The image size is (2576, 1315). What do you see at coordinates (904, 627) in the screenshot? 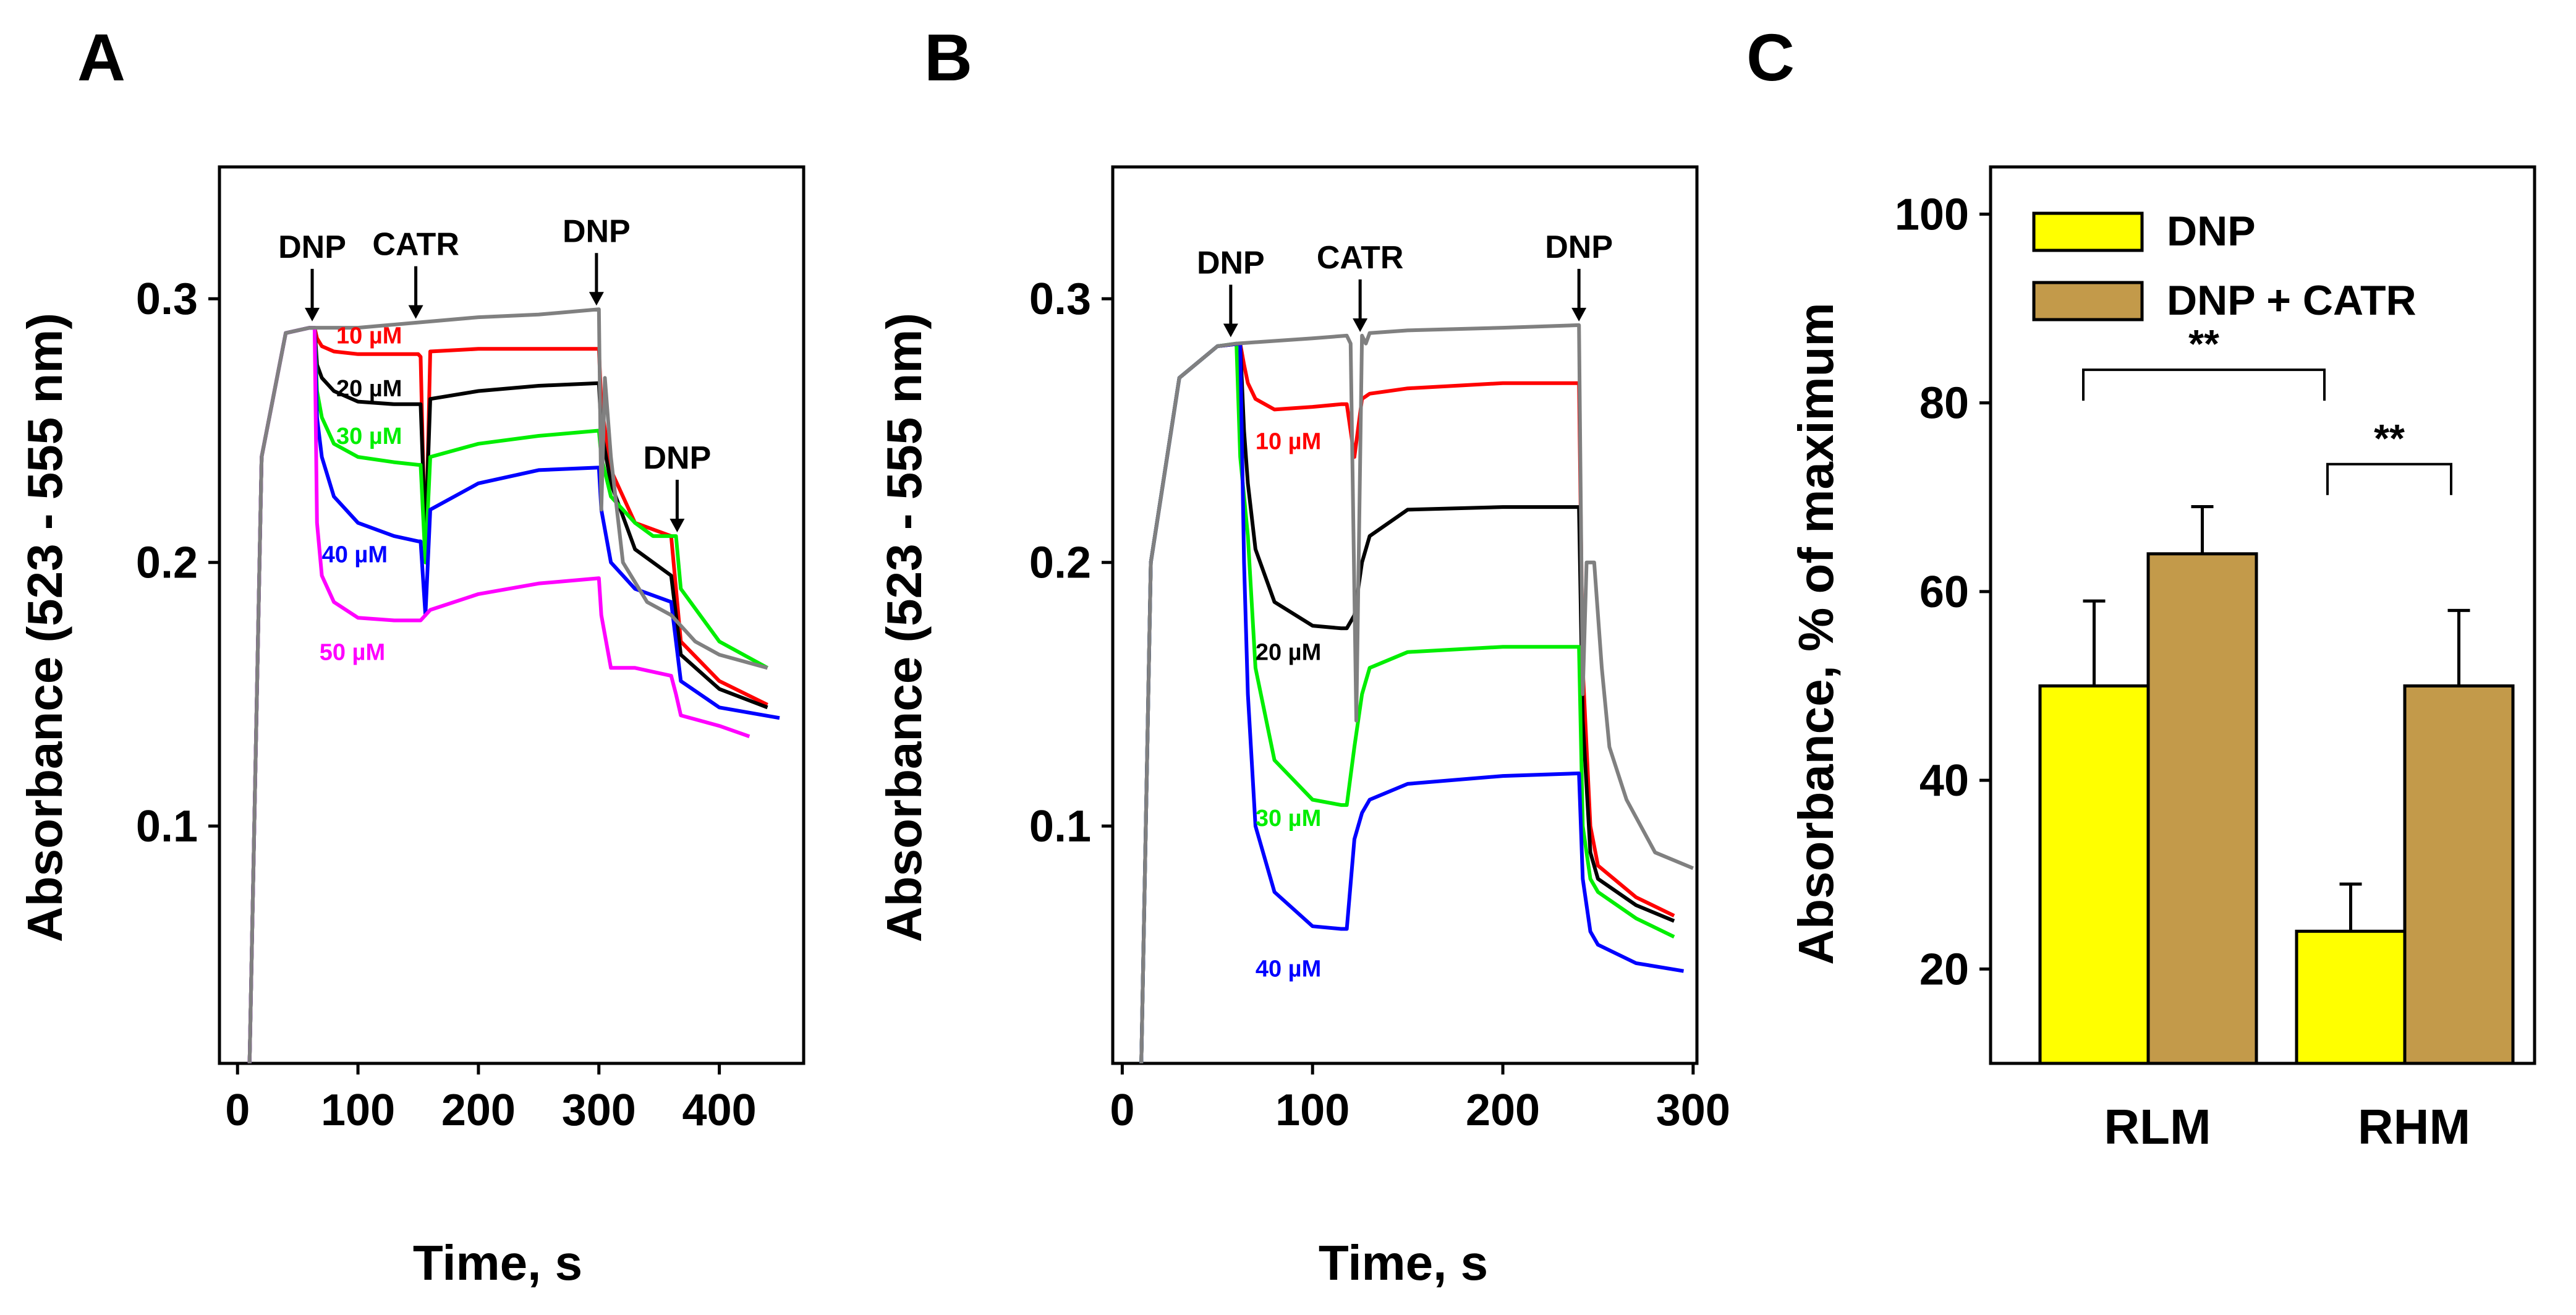
I see `panel-b-ylabel: Absorbance (523 - 555 nm)` at bounding box center [904, 627].